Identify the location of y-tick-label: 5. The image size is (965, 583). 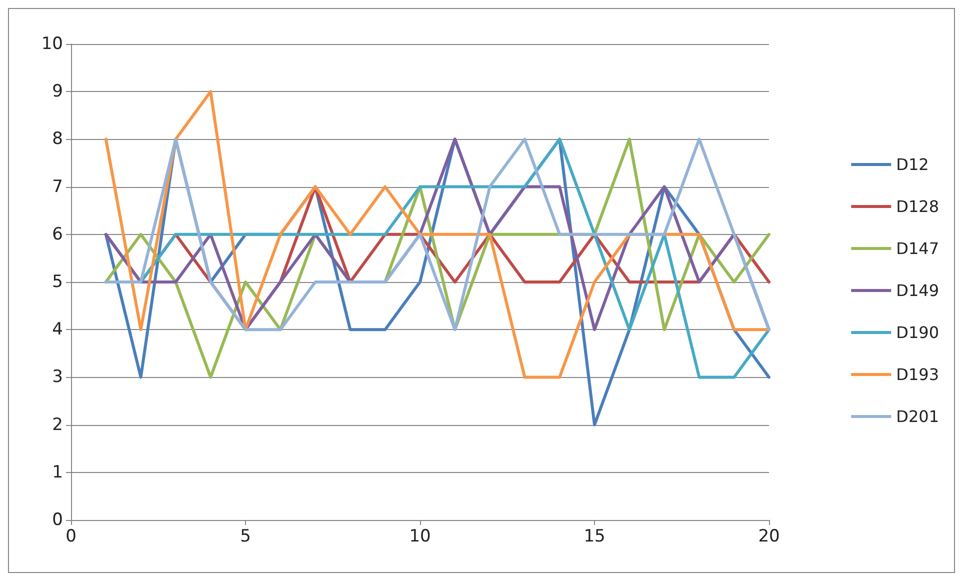
(57, 282).